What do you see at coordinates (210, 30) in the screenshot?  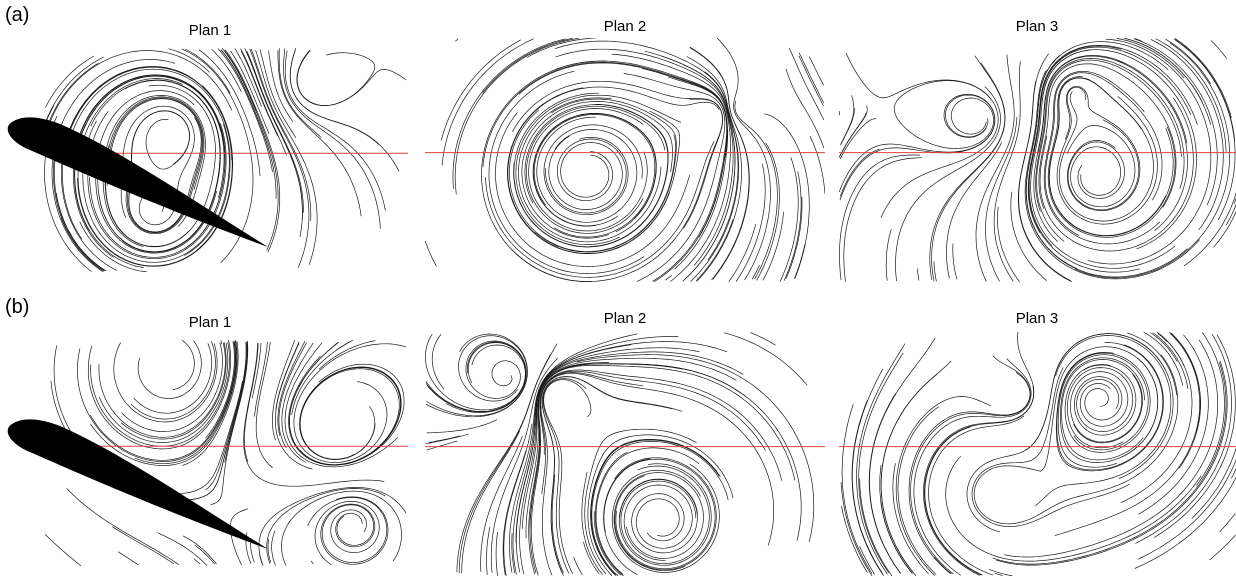 I see `row-a-plan-1-title: Plan 1` at bounding box center [210, 30].